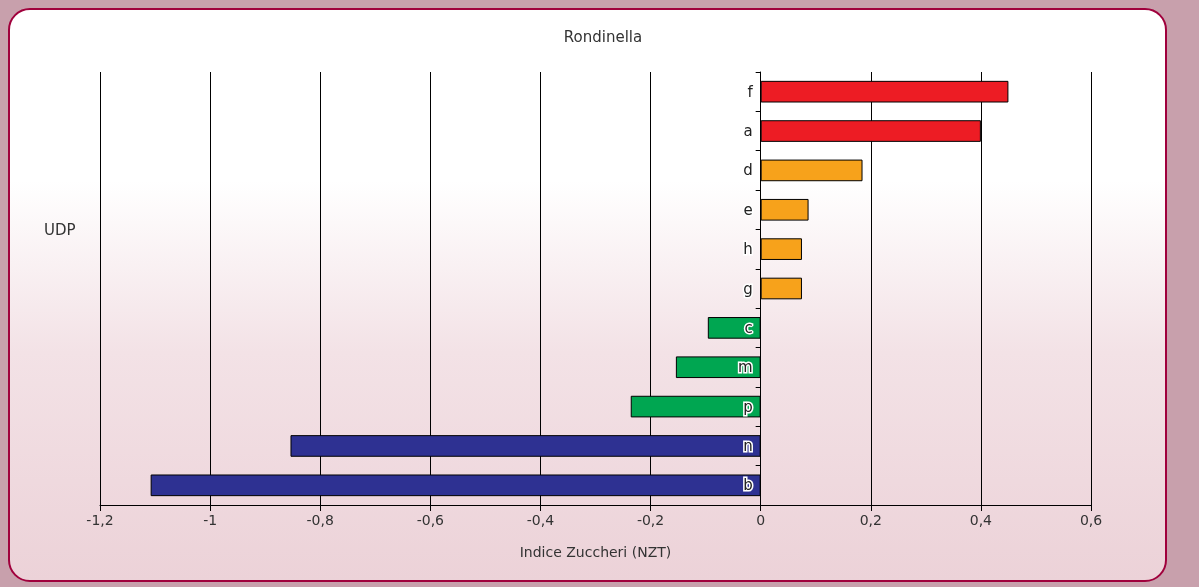  Describe the element at coordinates (748, 445) in the screenshot. I see `y-tick-label: n` at that location.